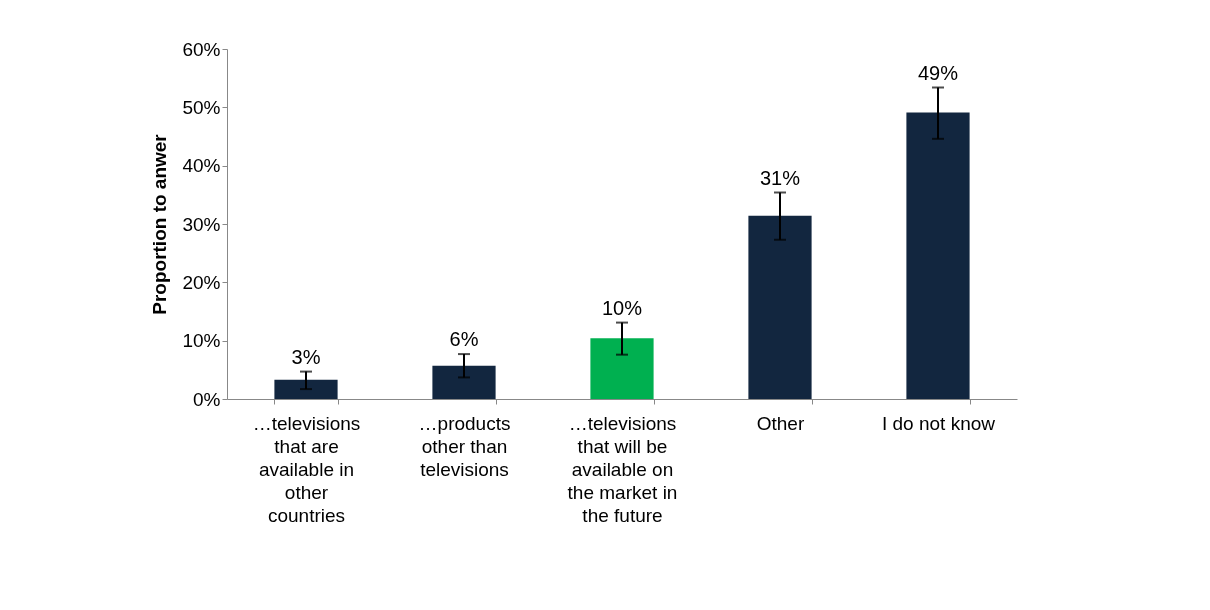 This screenshot has width=1210, height=610. I want to click on x-tick-label: …televisions that will be available on the market in the future, so click(622, 469).